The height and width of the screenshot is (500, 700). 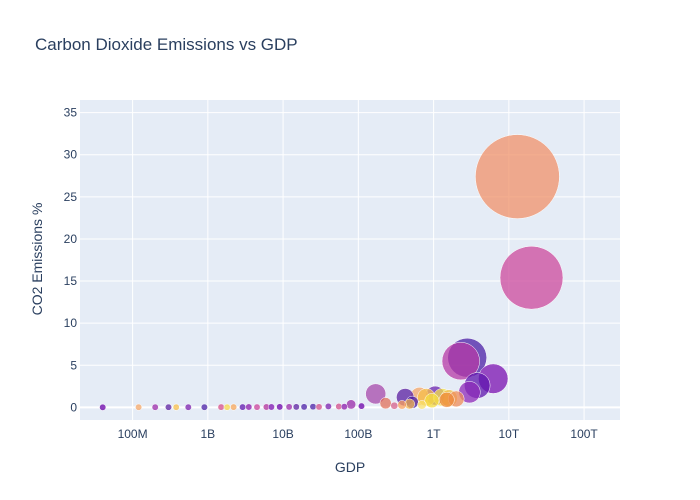 What do you see at coordinates (71, 260) in the screenshot?
I see `y-axis-ticks: 0 5 10 15 20 25 30 35` at bounding box center [71, 260].